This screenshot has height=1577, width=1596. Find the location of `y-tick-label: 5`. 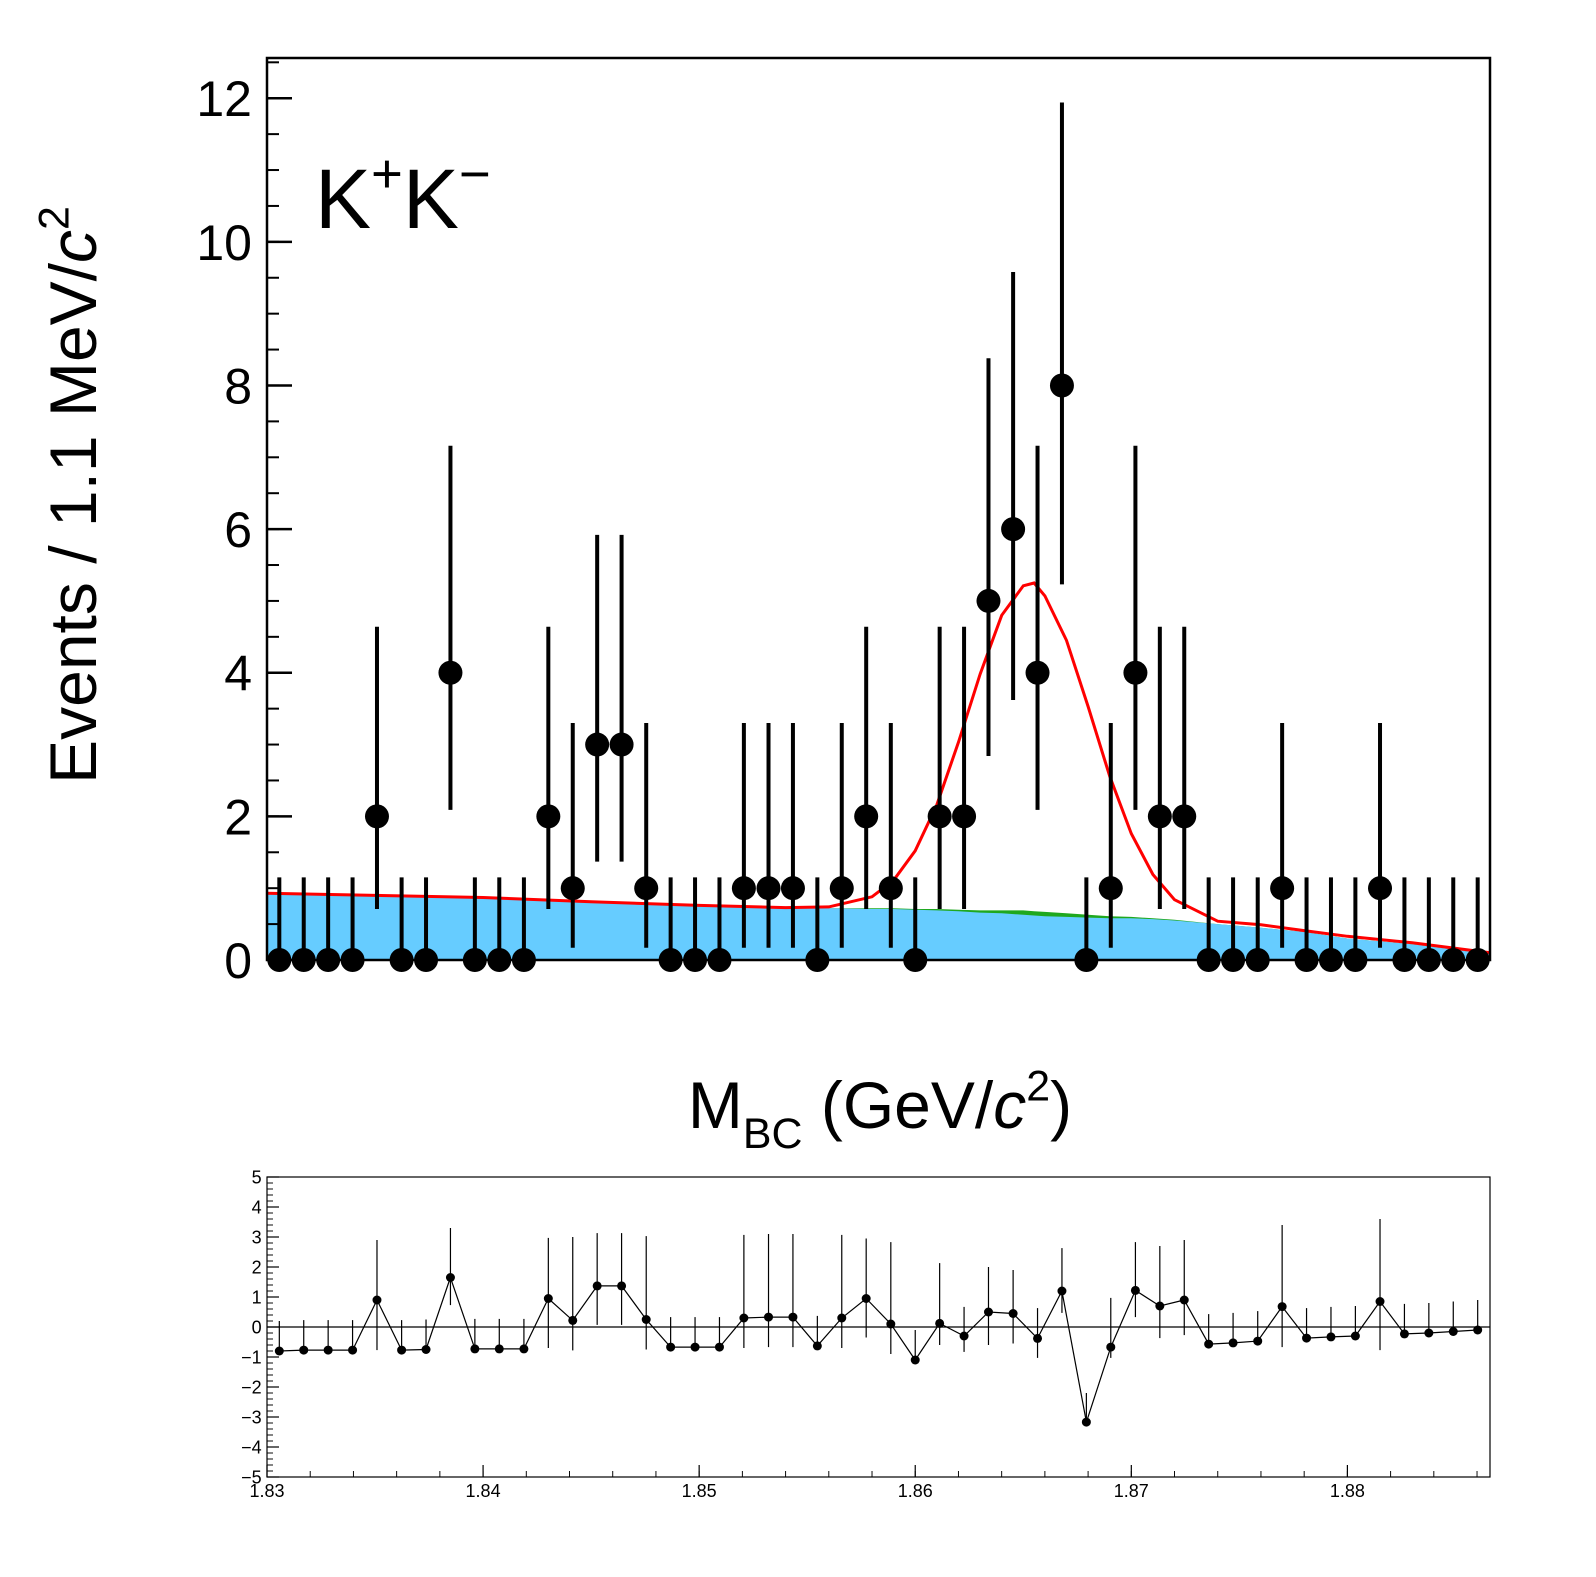

y-tick-label: 5 is located at coordinates (257, 1177).